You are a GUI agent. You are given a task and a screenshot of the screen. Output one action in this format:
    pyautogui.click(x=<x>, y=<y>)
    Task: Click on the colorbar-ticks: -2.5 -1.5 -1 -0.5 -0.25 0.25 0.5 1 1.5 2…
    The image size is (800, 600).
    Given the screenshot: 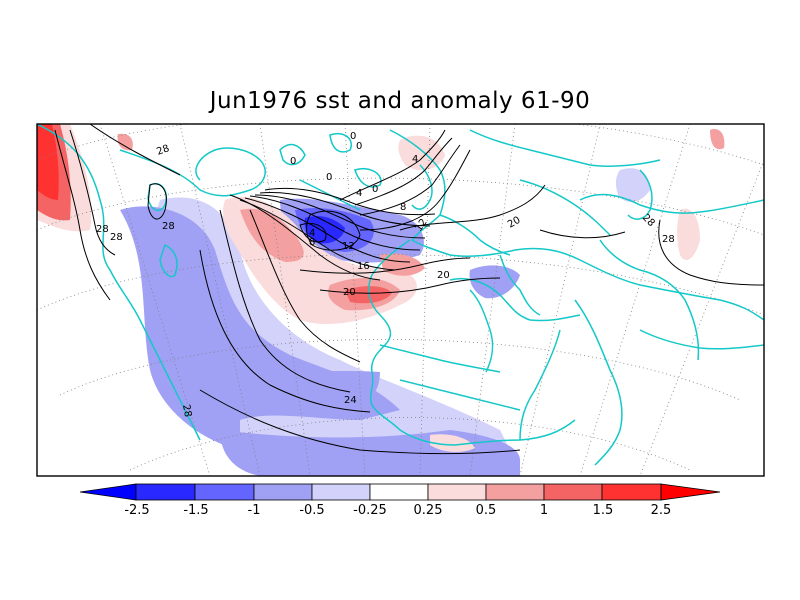 What is the action you would take?
    pyautogui.click(x=397, y=510)
    